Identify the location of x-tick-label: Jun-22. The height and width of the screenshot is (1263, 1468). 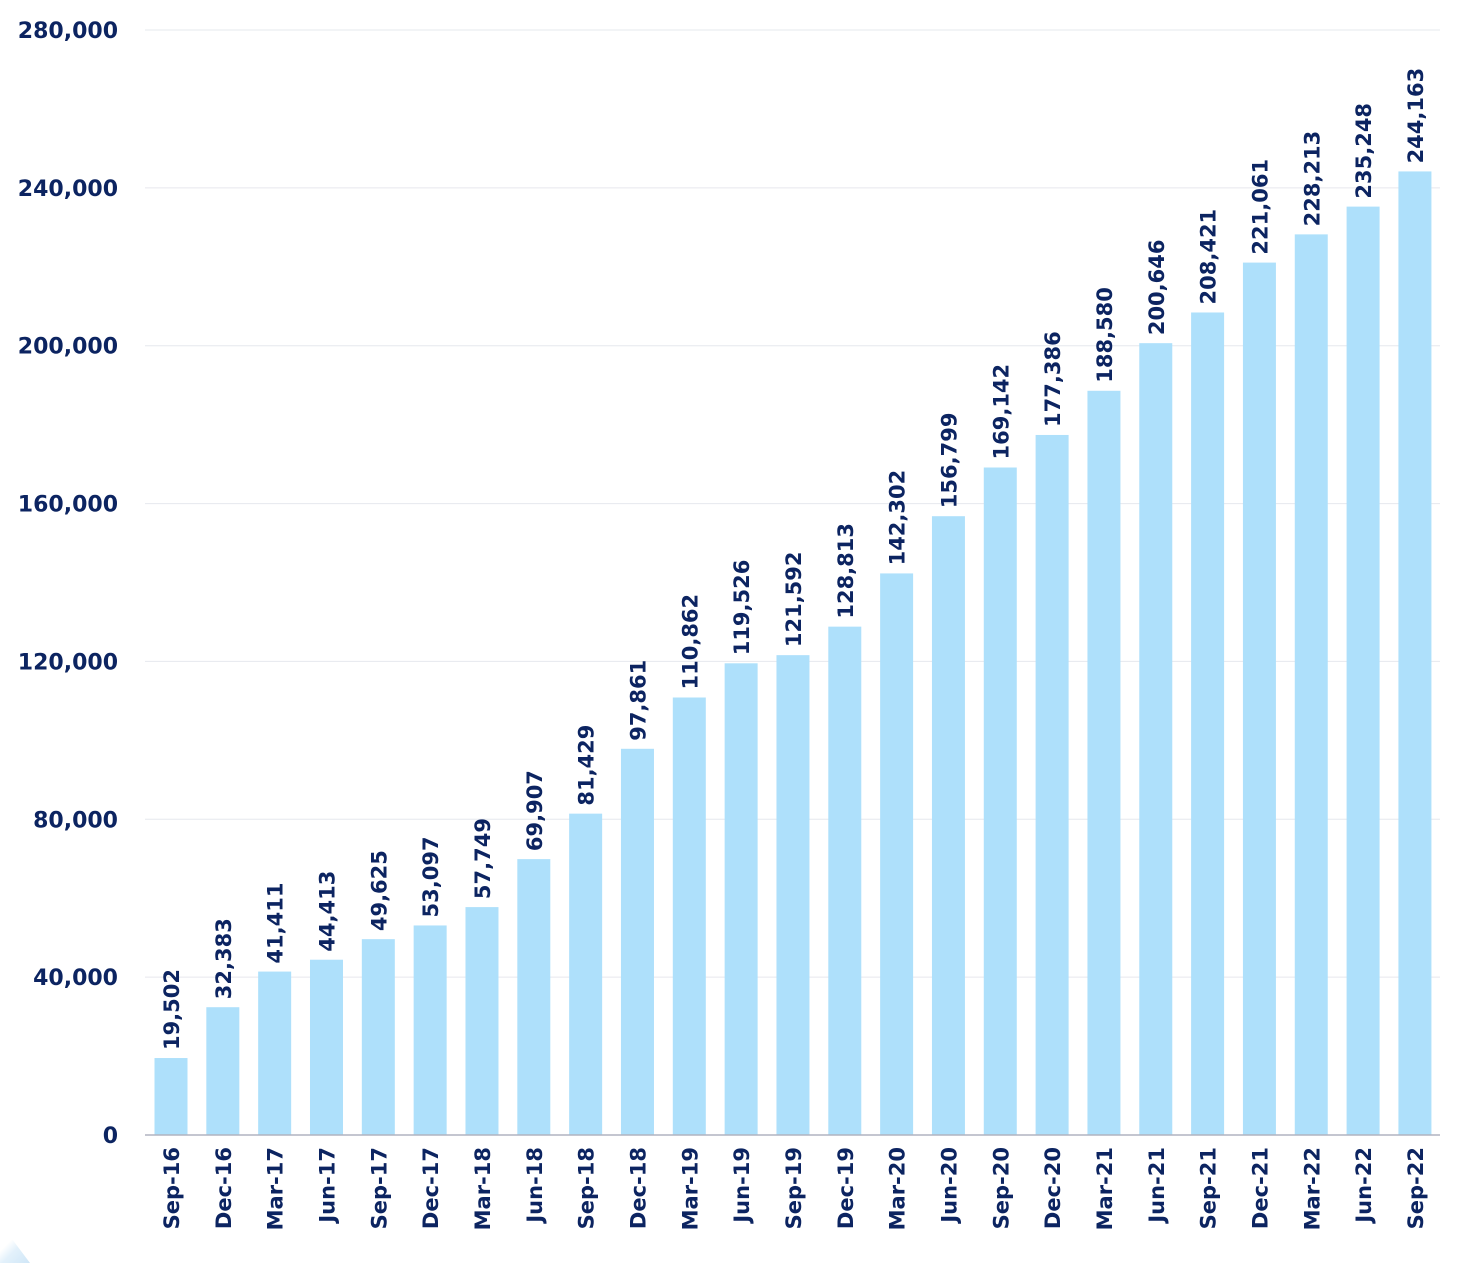
(1364, 1186).